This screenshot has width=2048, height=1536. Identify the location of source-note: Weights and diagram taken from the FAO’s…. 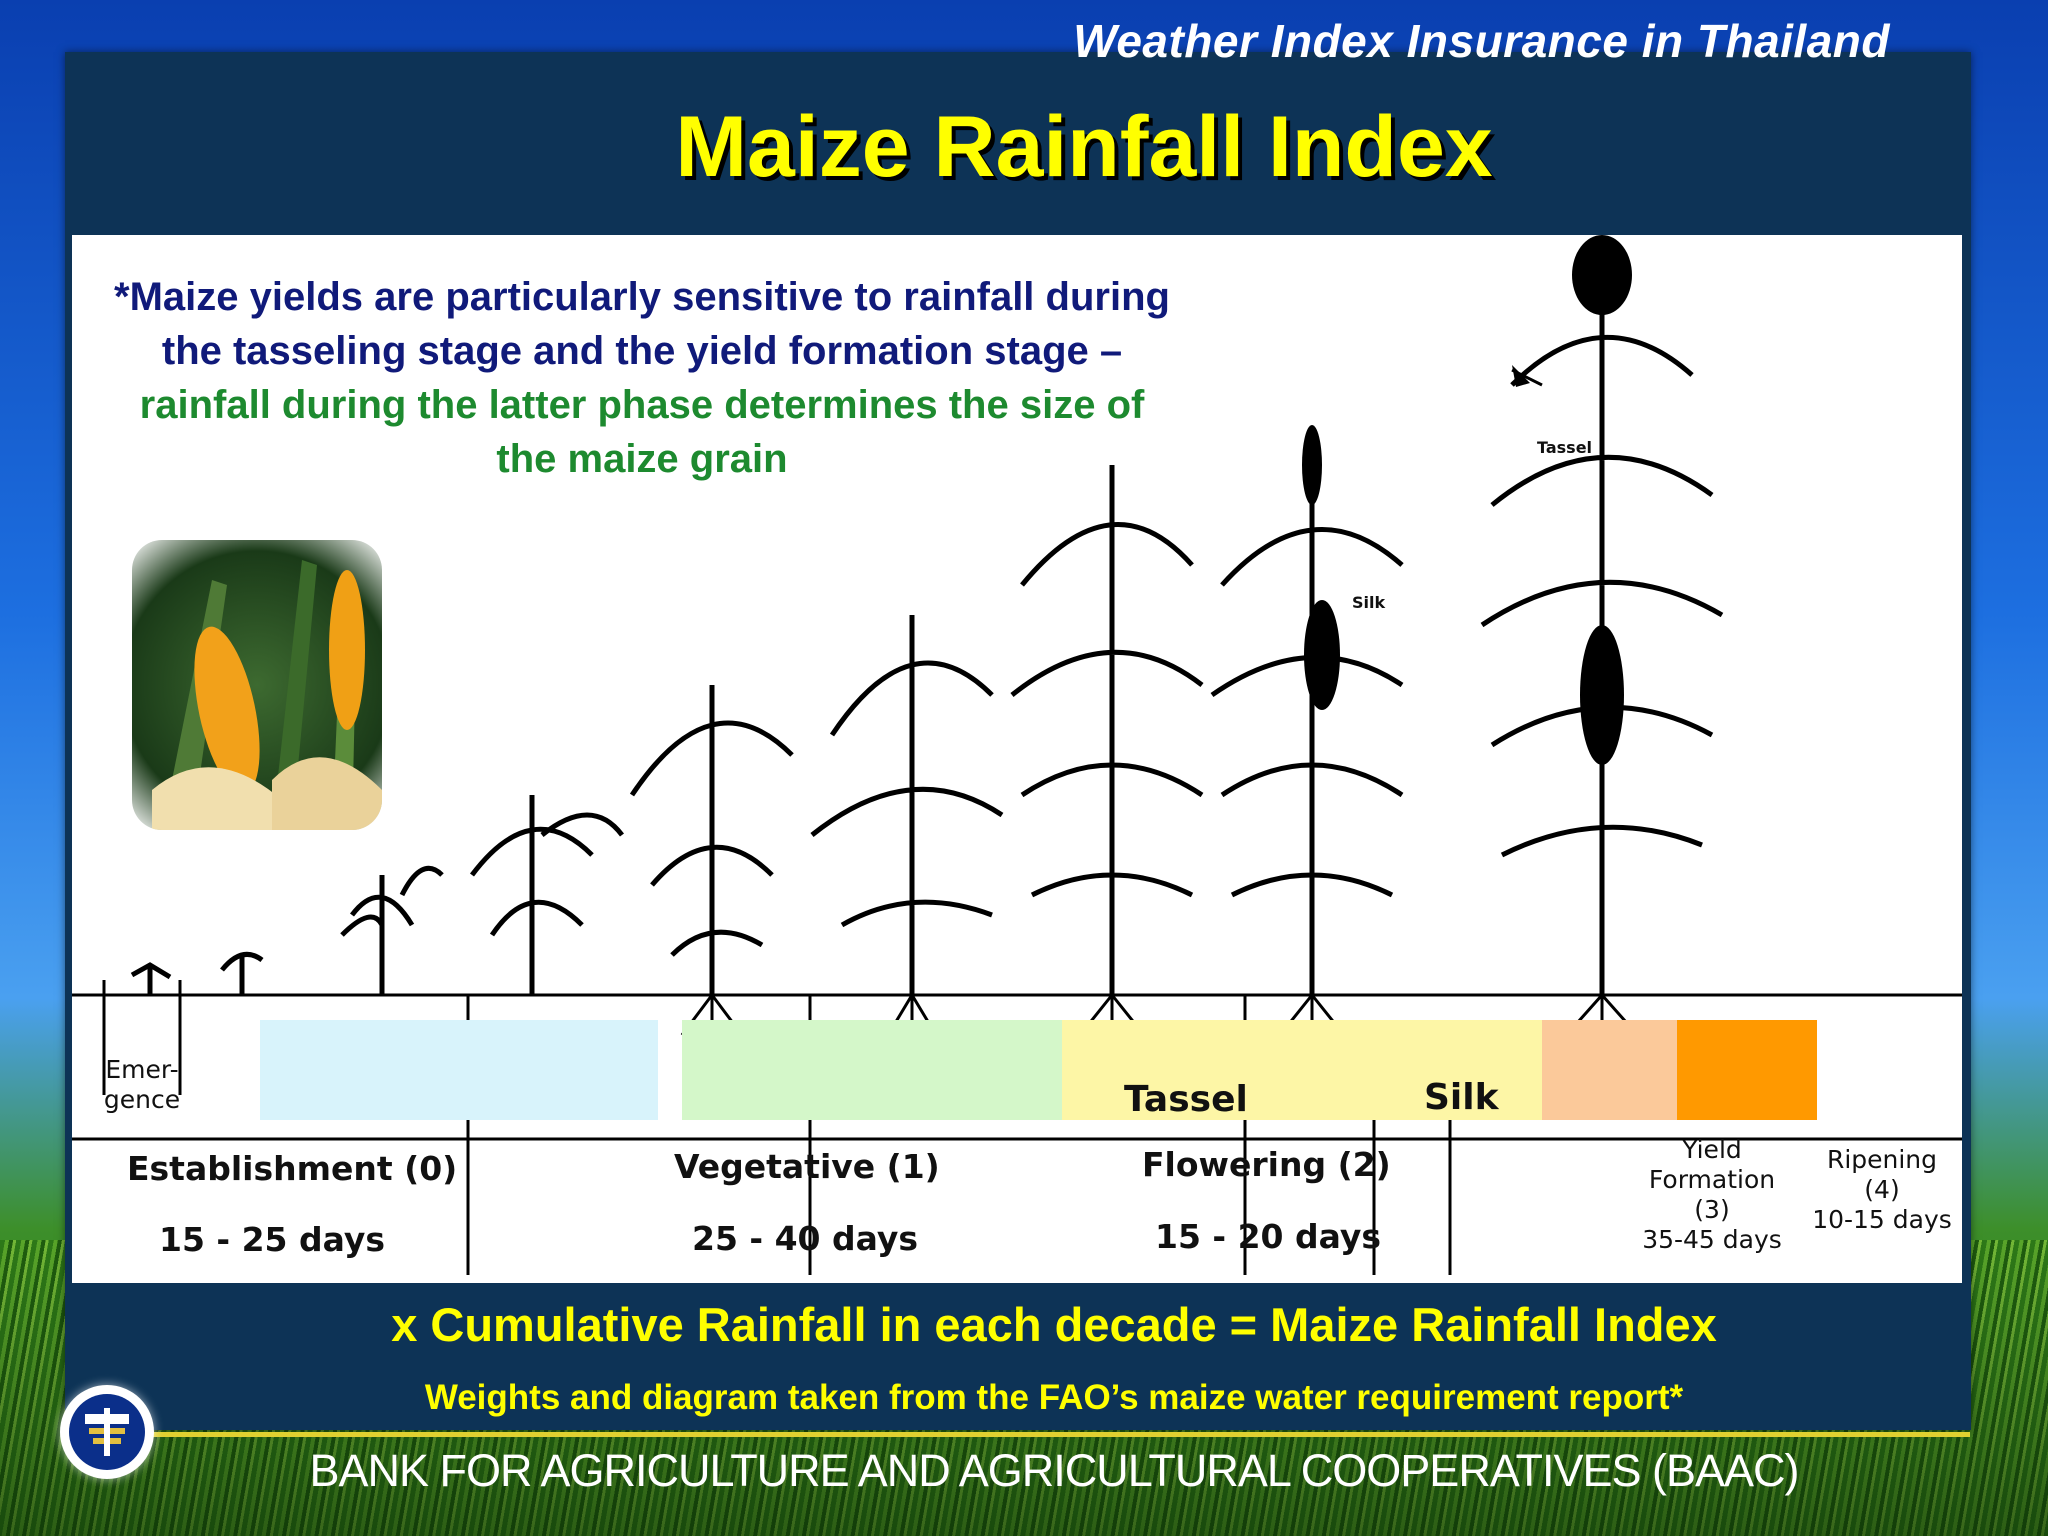
(1054, 1397).